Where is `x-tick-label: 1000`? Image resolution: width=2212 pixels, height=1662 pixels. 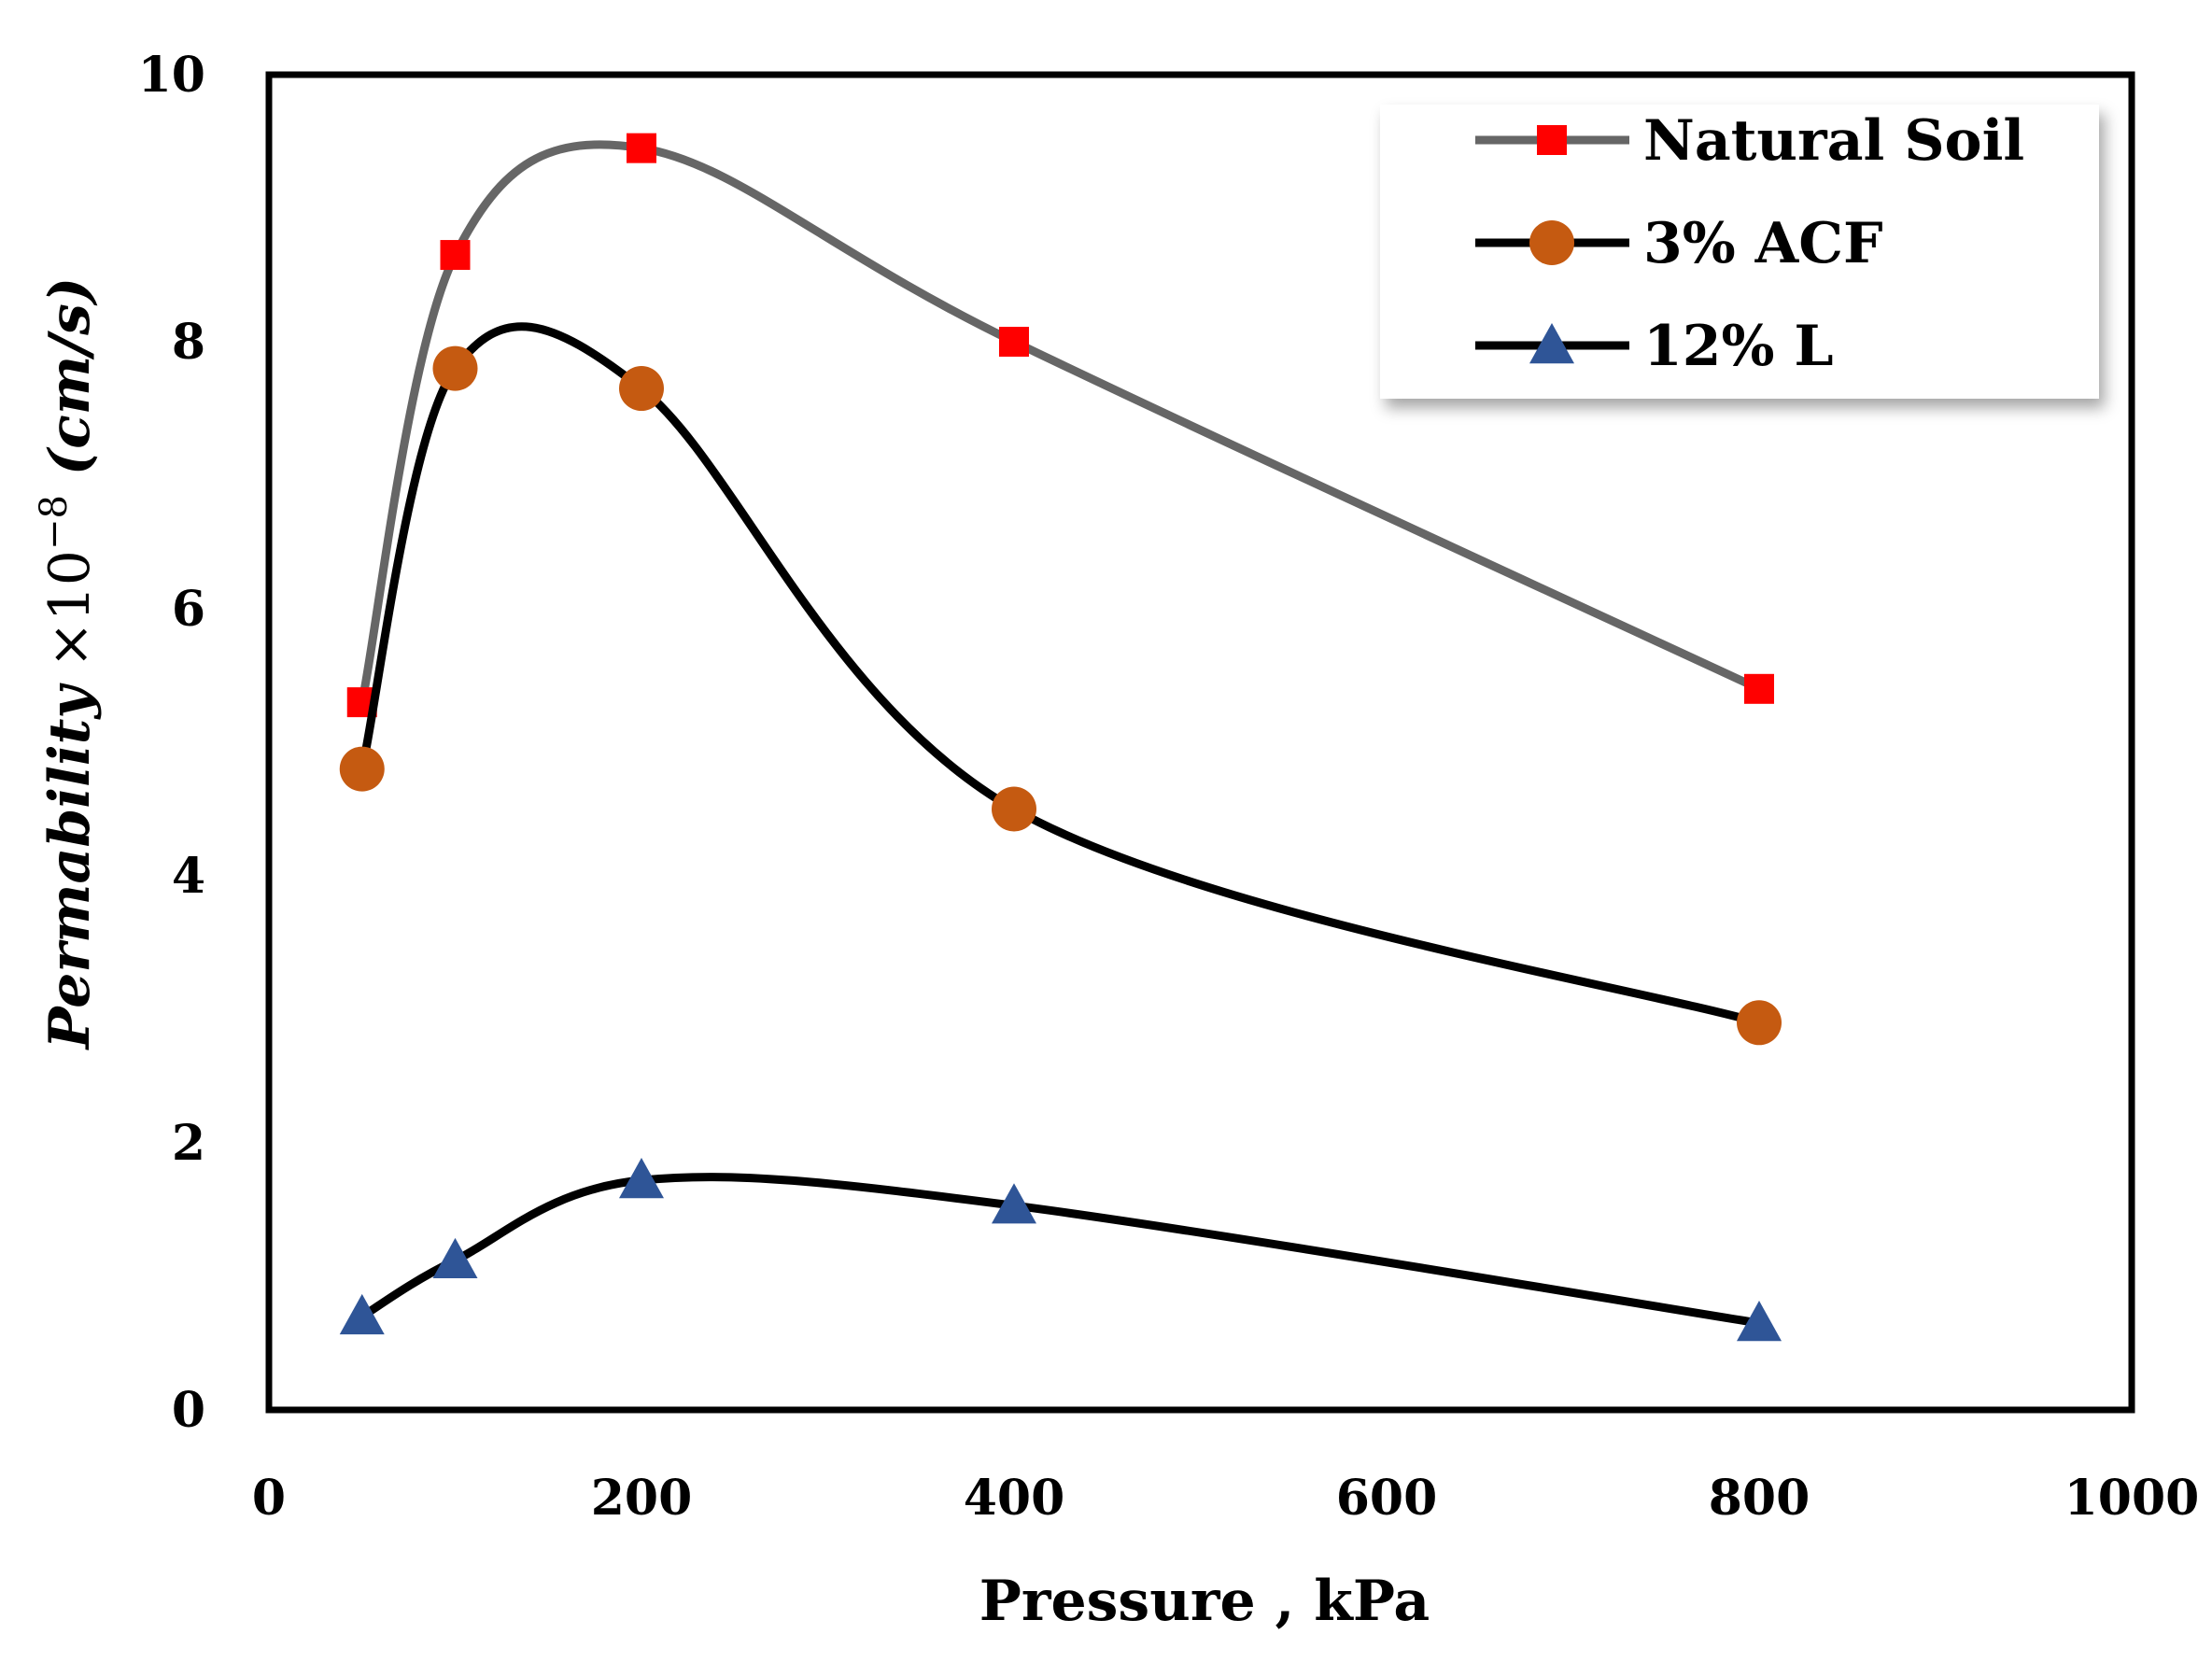 x-tick-label: 1000 is located at coordinates (2132, 1498).